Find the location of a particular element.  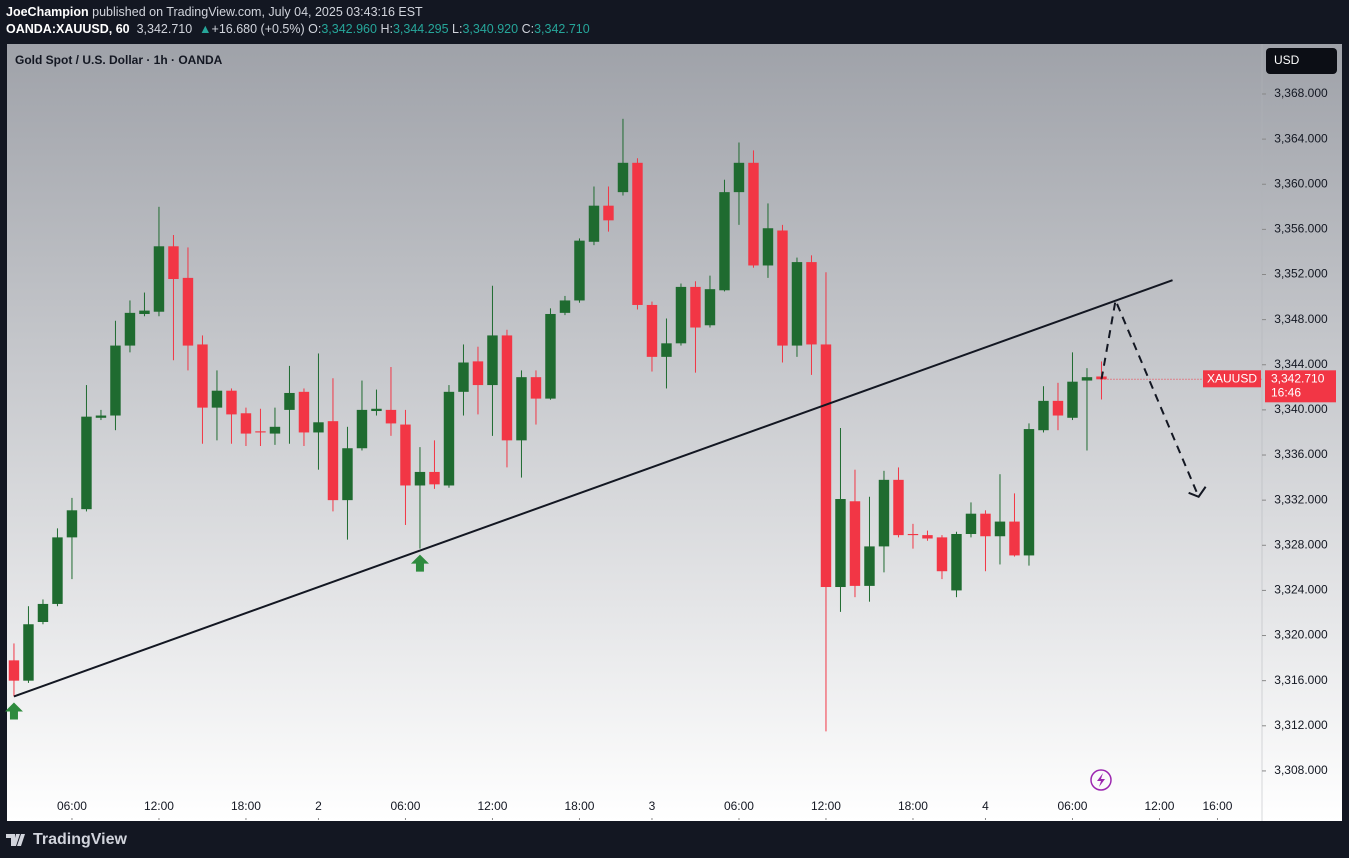

currency: USD is located at coordinates (1287, 60).